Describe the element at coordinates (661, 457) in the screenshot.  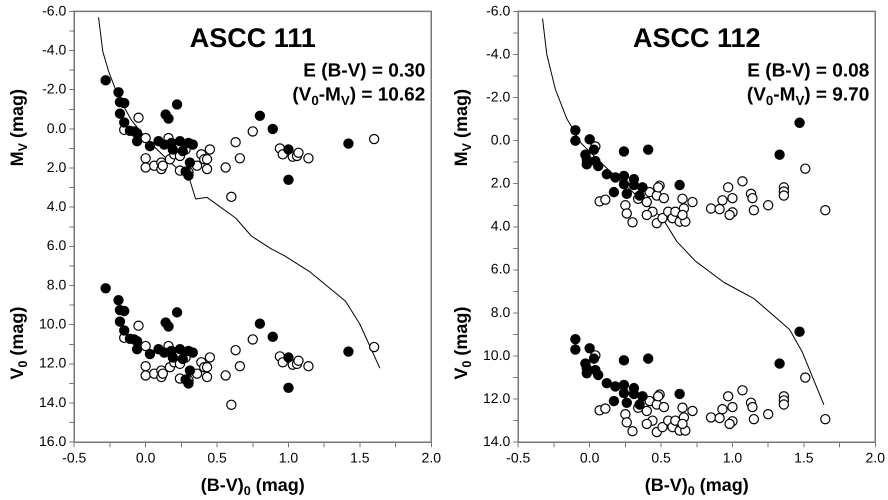
I see `x-tick-label: 0.5` at that location.